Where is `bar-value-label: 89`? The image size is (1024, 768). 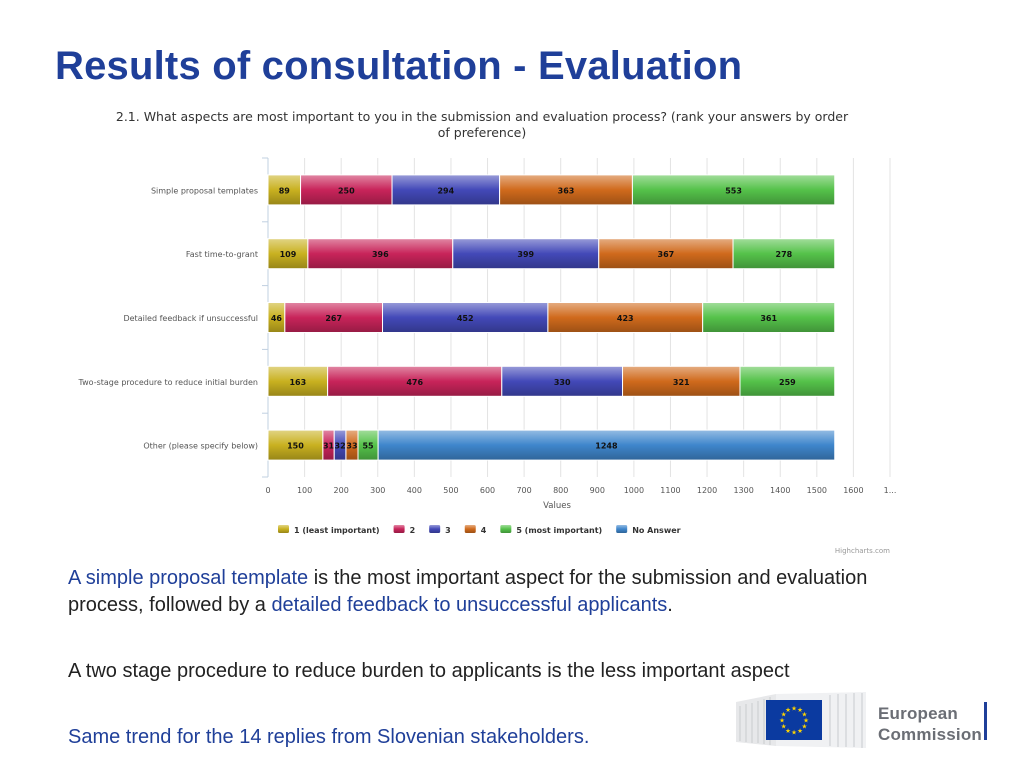
bar-value-label: 89 is located at coordinates (285, 190).